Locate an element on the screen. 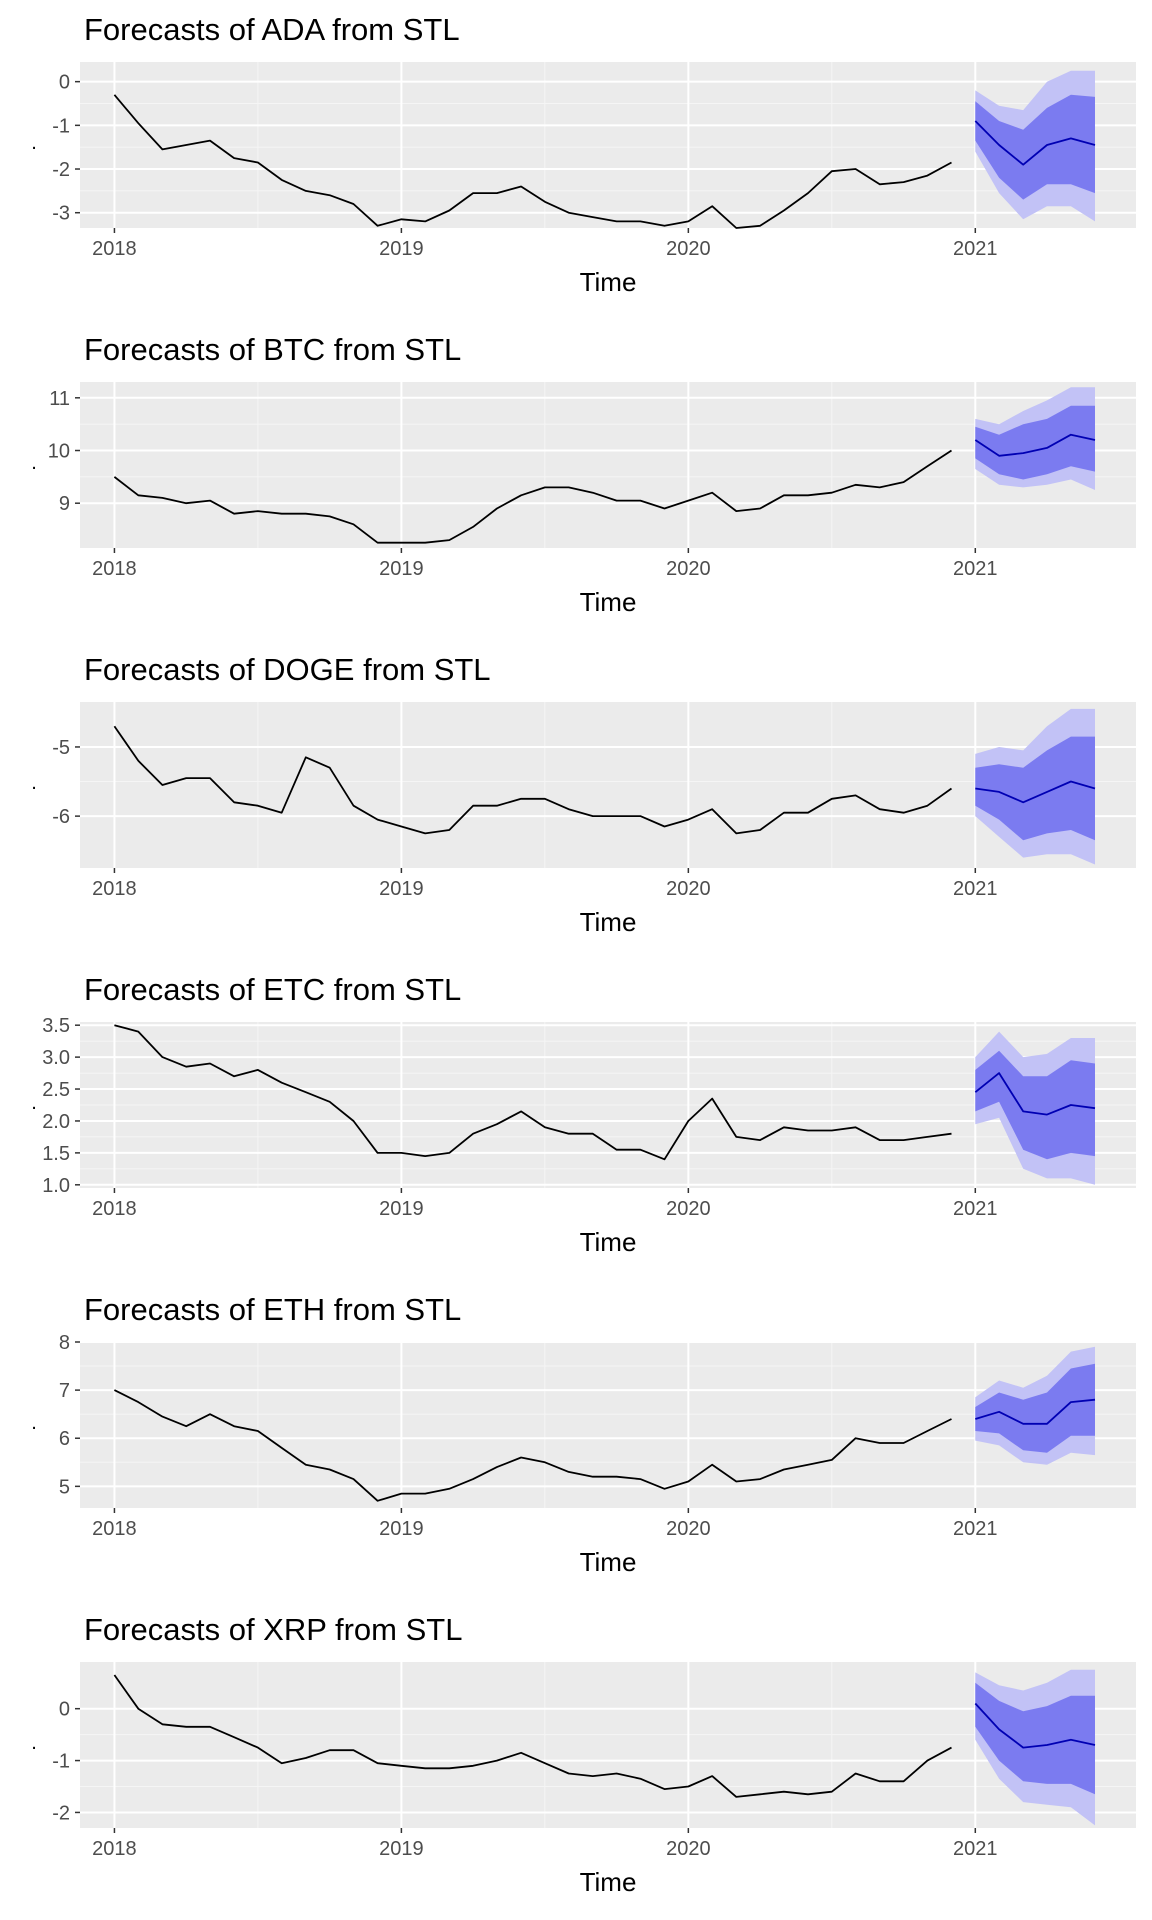  chart-title: Forecasts of ADA from STL is located at coordinates (272, 29).